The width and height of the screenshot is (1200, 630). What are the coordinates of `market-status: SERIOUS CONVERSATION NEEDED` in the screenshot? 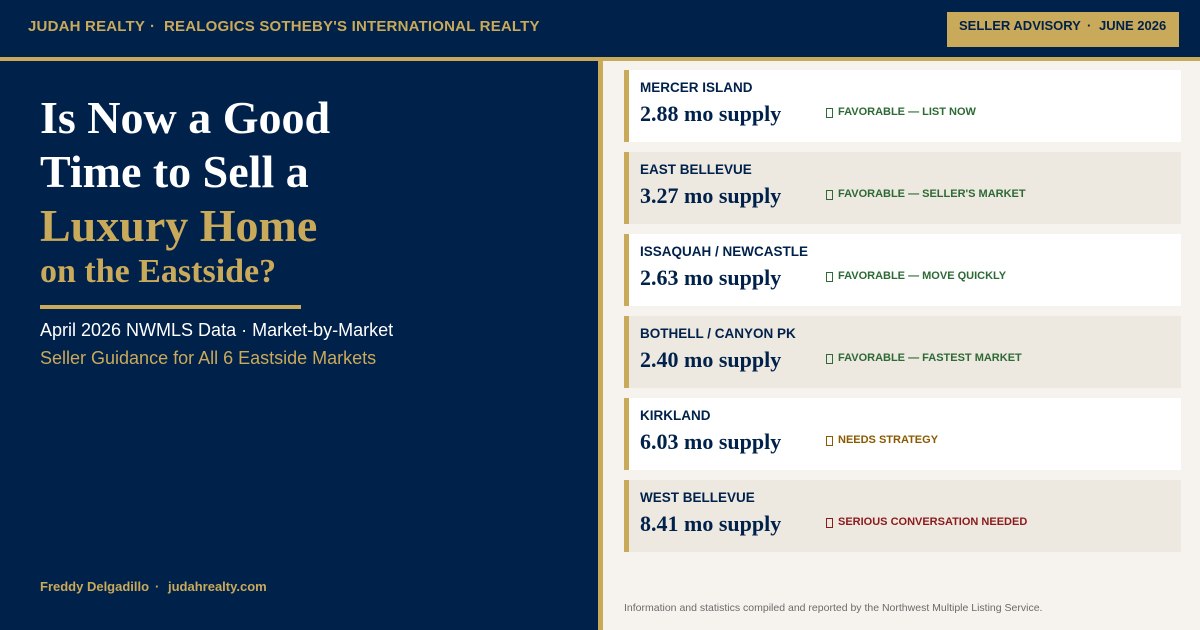 It's located at (933, 522).